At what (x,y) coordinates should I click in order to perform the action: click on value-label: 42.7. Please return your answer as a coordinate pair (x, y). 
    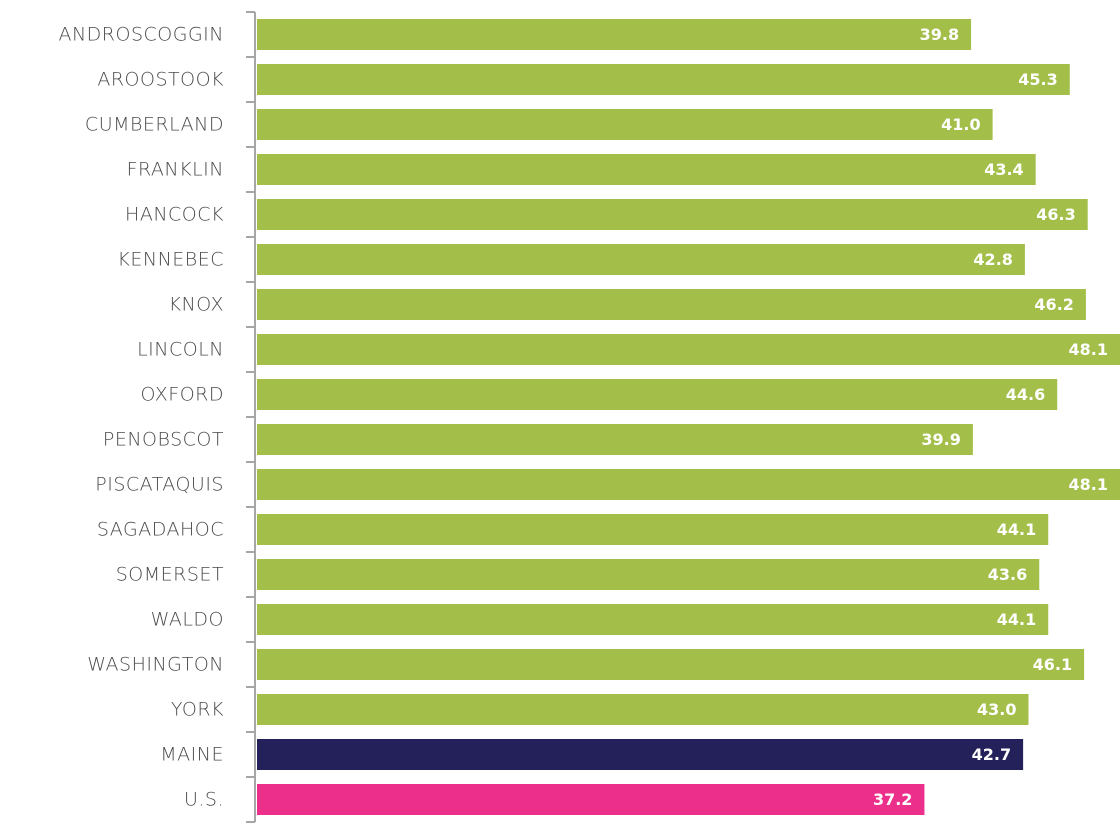
    Looking at the image, I should click on (991, 754).